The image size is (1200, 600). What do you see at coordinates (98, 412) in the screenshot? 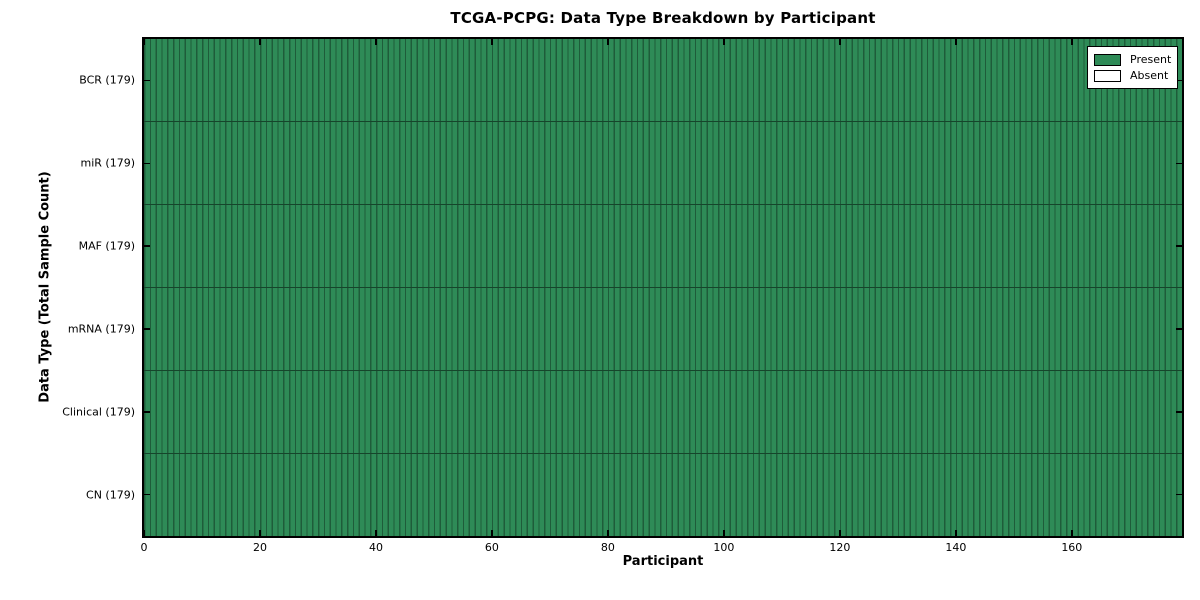
I see `y-tick-label-Clinical: Clinical (179)` at bounding box center [98, 412].